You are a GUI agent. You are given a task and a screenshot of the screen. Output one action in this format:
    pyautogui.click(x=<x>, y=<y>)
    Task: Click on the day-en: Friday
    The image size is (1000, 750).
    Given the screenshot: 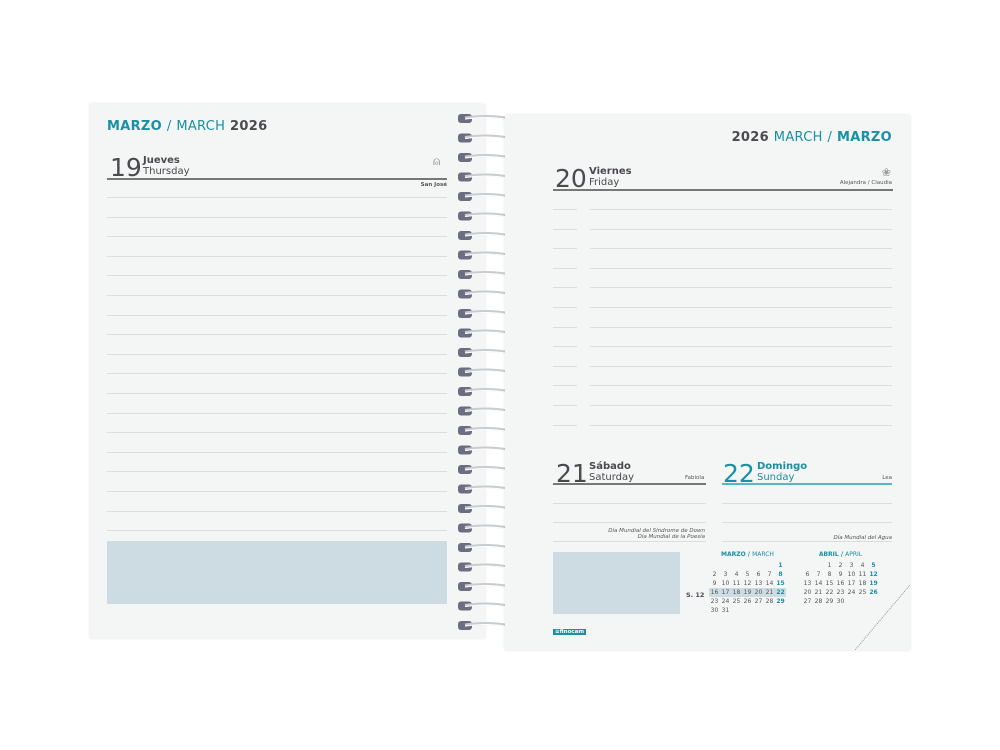 What is the action you would take?
    pyautogui.click(x=604, y=182)
    